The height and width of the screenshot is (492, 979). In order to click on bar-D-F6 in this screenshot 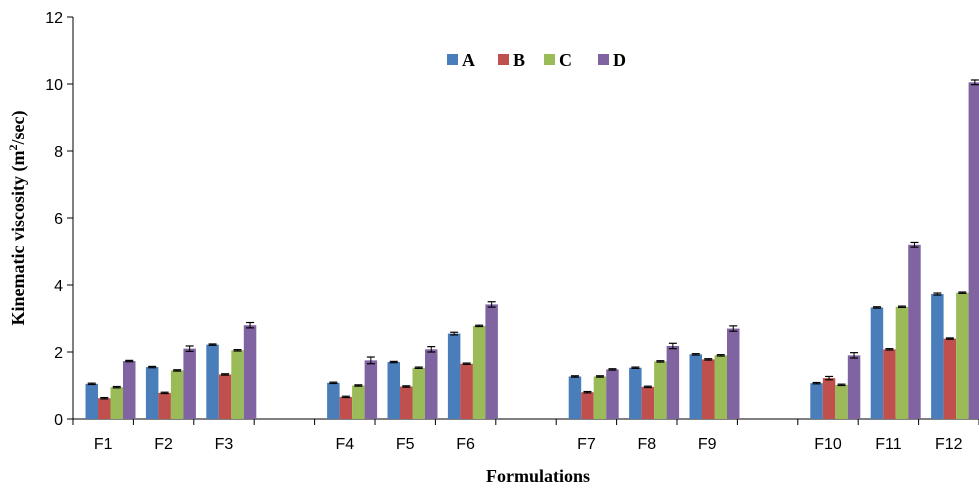, I will do `click(491, 361)`.